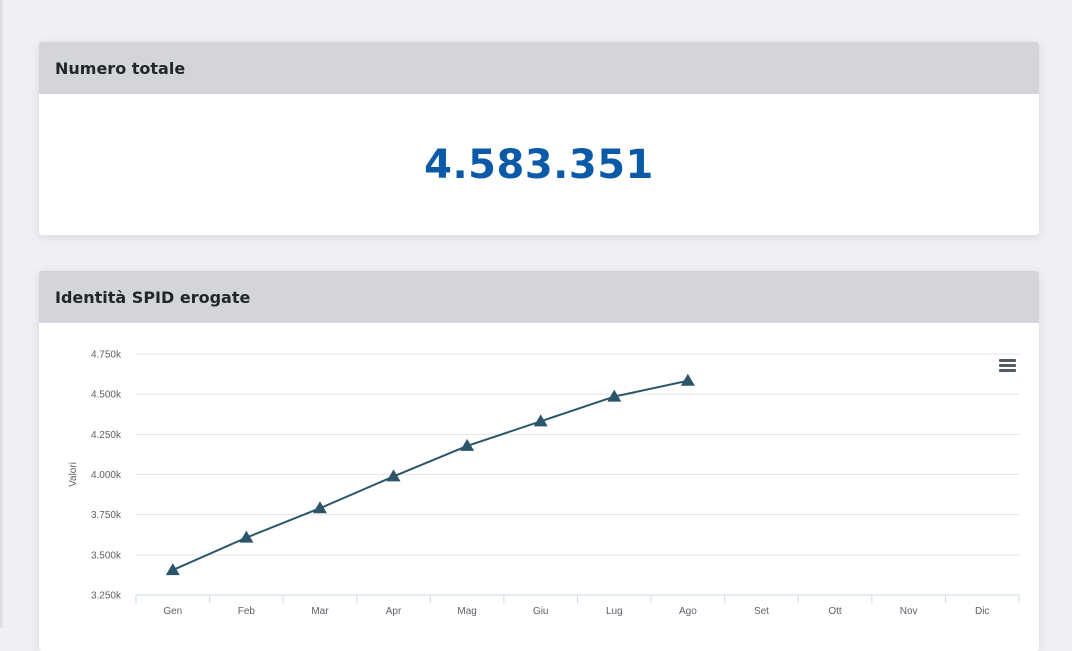  Describe the element at coordinates (761, 611) in the screenshot. I see `x-tick-label: Set` at that location.